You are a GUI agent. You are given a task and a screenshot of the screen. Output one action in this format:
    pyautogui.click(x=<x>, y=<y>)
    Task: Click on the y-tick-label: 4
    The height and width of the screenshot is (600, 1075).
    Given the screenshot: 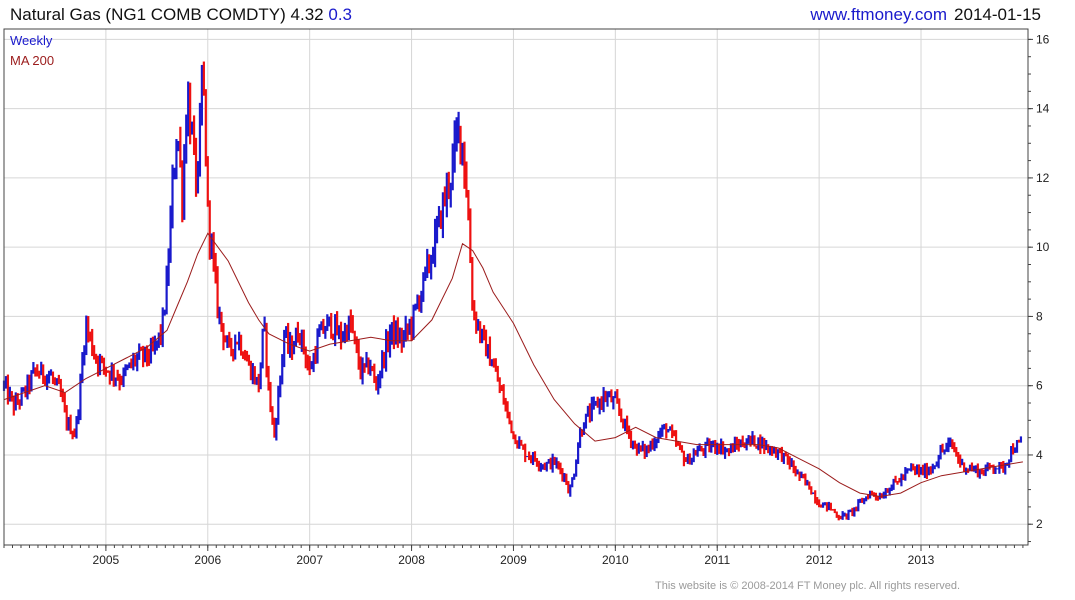 What is the action you would take?
    pyautogui.click(x=1039, y=455)
    